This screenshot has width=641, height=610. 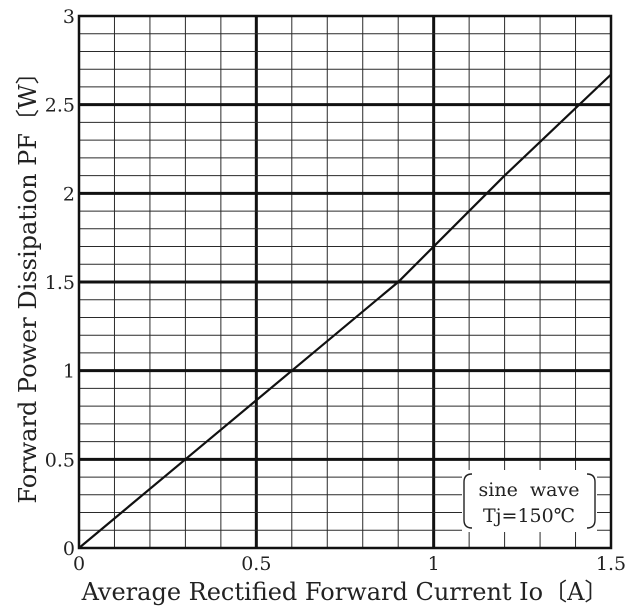 I want to click on y-tick-label: 1.5, so click(x=60, y=283).